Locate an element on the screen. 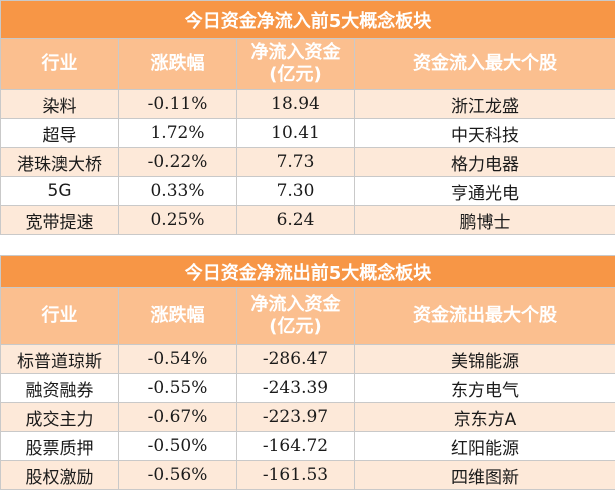 This screenshot has height=490, width=615. change-cell: -0.67% is located at coordinates (178, 417).